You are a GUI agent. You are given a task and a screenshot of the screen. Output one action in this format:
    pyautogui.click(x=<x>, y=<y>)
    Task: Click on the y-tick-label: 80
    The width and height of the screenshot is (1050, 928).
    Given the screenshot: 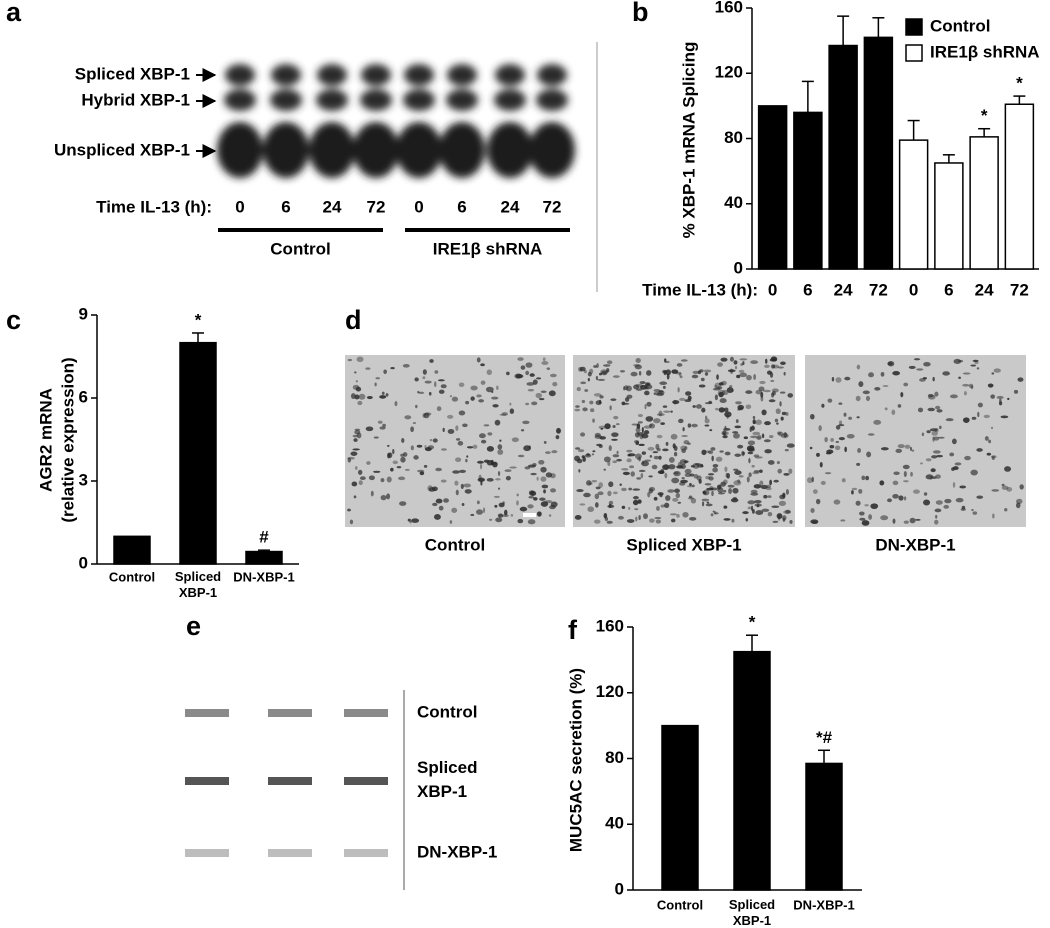 What is the action you would take?
    pyautogui.click(x=614, y=757)
    